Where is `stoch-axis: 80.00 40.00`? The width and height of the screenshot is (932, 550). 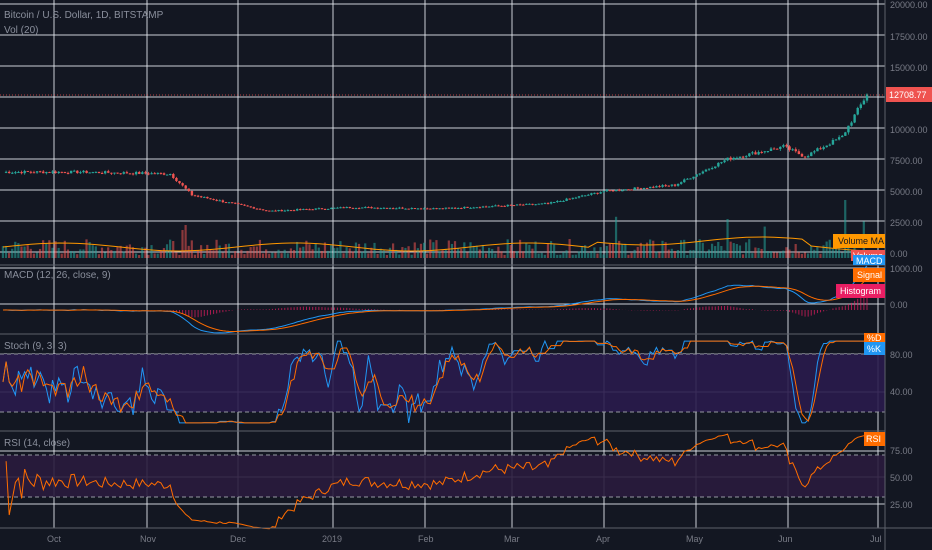 stoch-axis: 80.00 40.00 is located at coordinates (901, 373).